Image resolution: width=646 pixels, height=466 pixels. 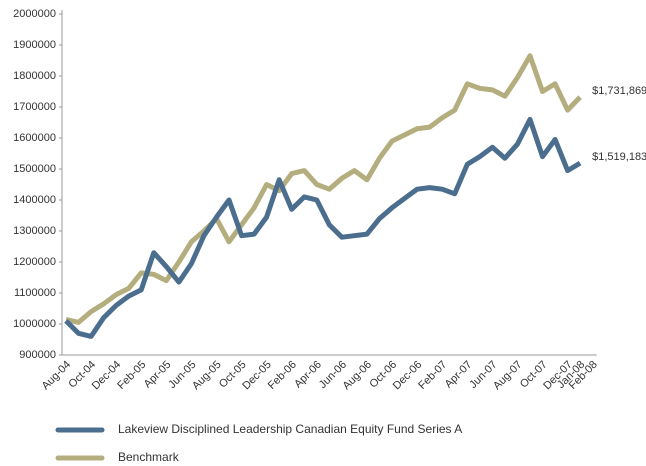 What do you see at coordinates (34, 262) in the screenshot?
I see `y-tick-label: 1200000` at bounding box center [34, 262].